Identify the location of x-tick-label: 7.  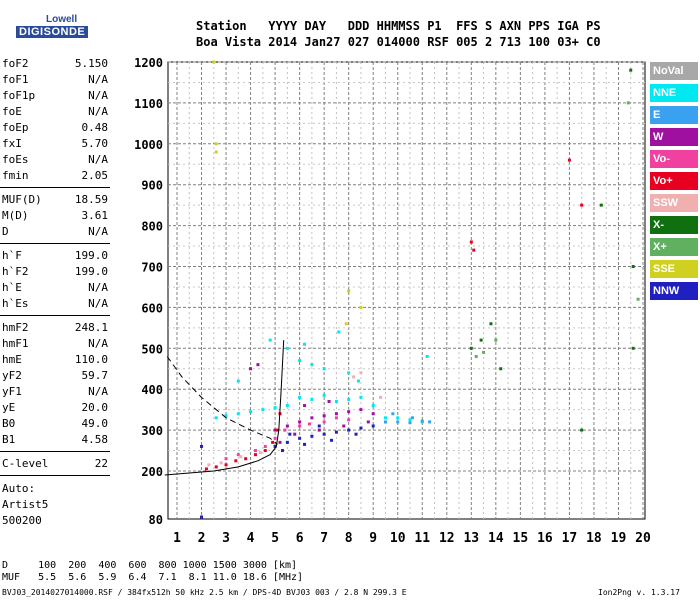
(324, 538).